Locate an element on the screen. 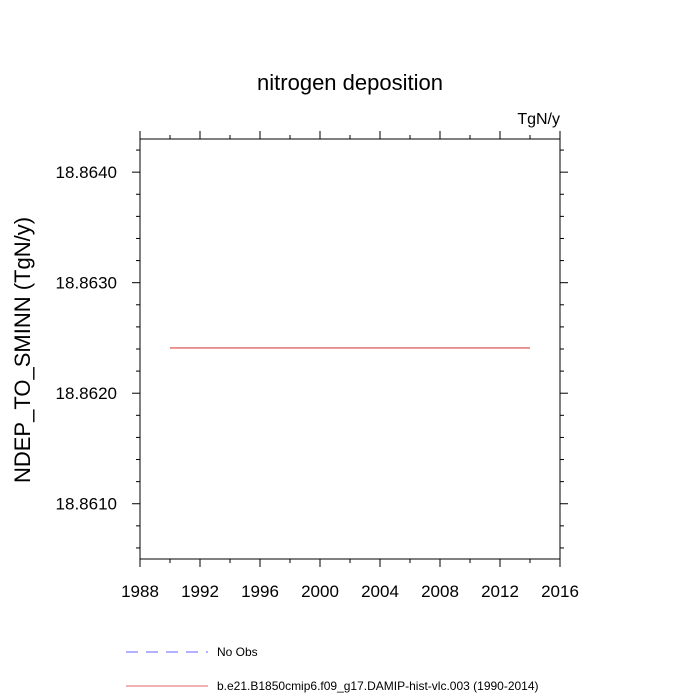 The height and width of the screenshot is (700, 700). x-tick-label: 1996 is located at coordinates (260, 591).